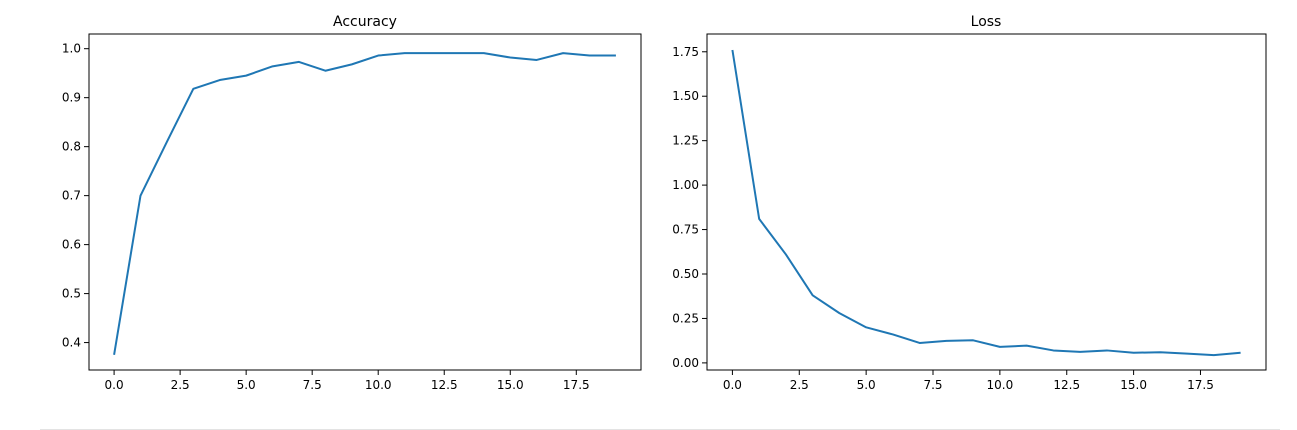 Image resolution: width=1297 pixels, height=430 pixels. What do you see at coordinates (685, 363) in the screenshot?
I see `loss-y-tick-label: 0.00` at bounding box center [685, 363].